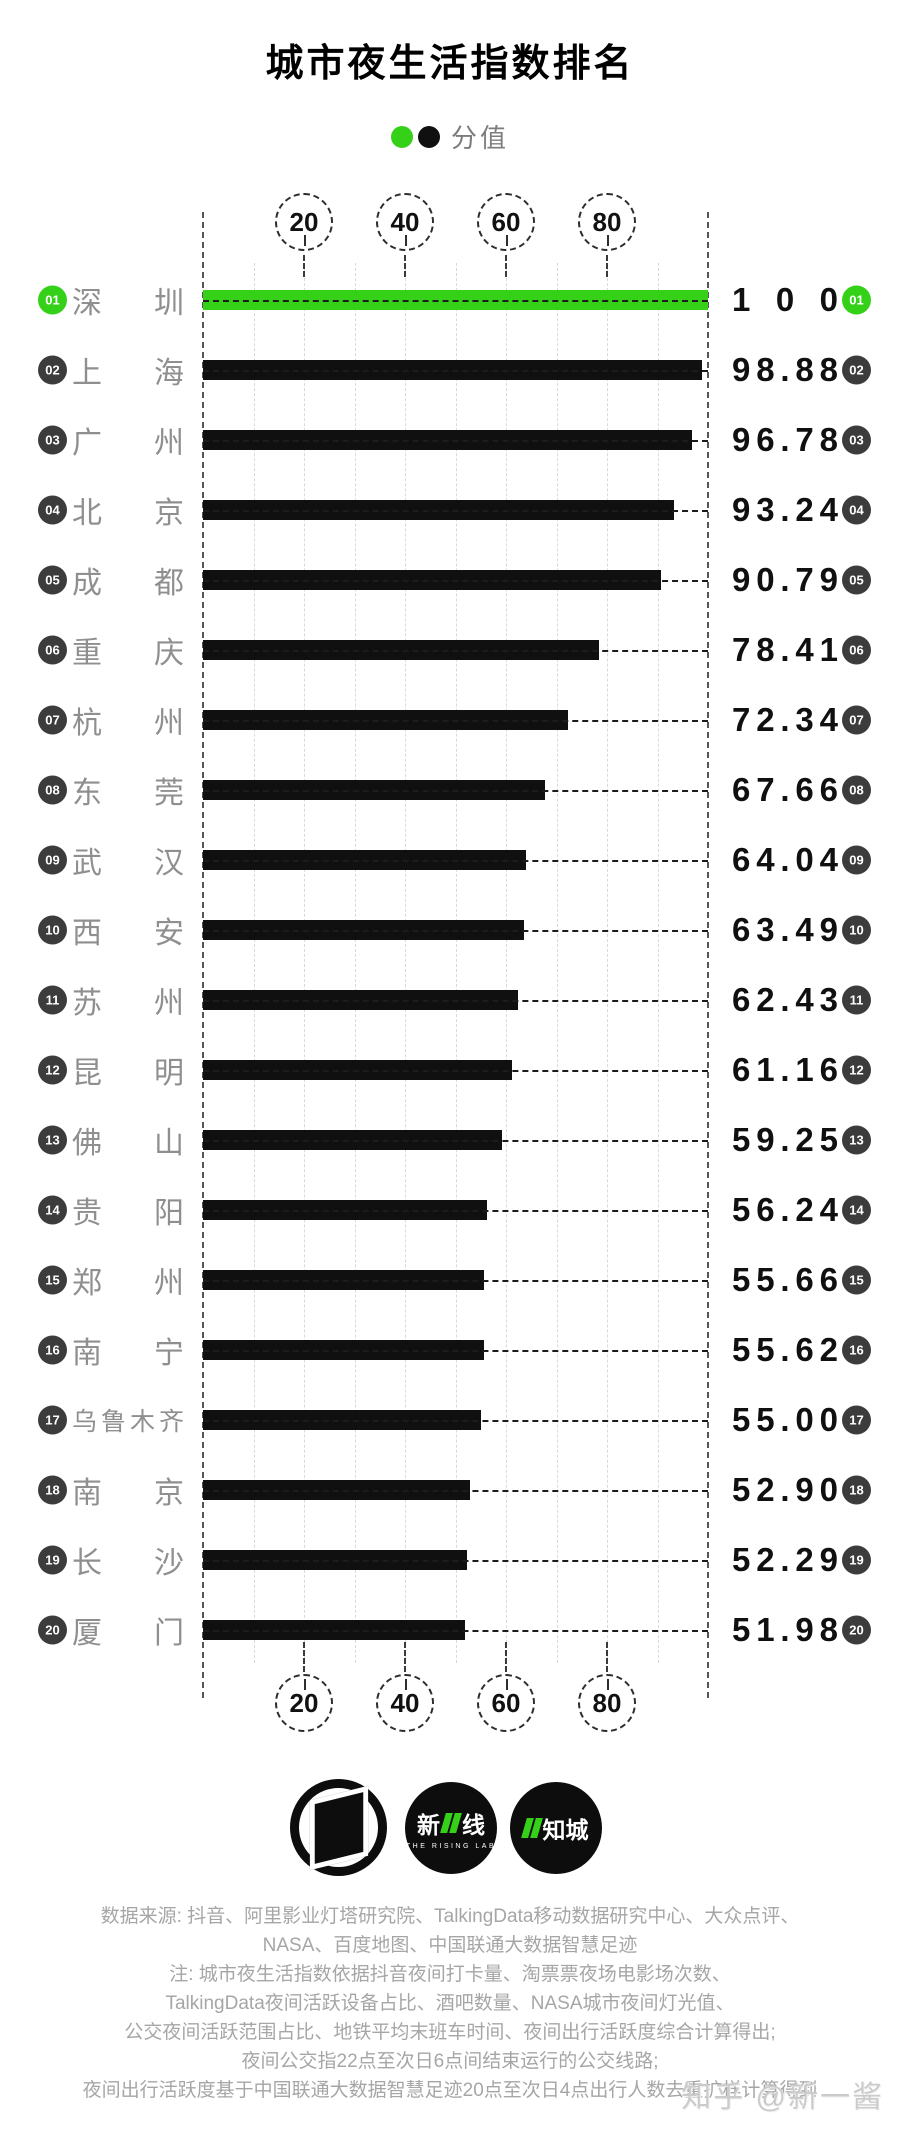 Image resolution: width=900 pixels, height=2140 pixels. What do you see at coordinates (128, 933) in the screenshot?
I see `city-label: 西安` at bounding box center [128, 933].